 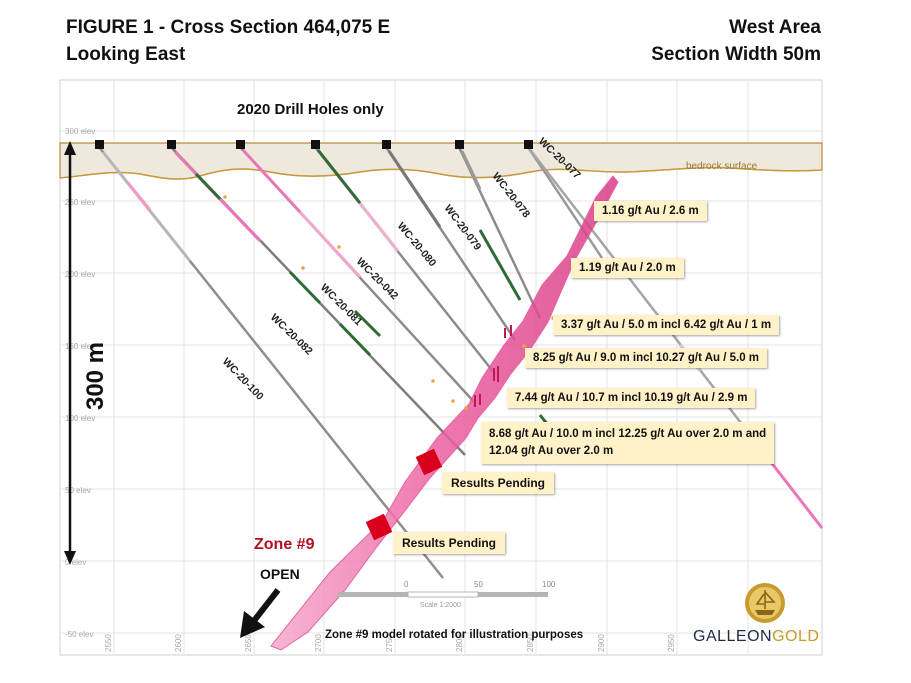 I want to click on depth-scale-label: 300 m, so click(x=95, y=376).